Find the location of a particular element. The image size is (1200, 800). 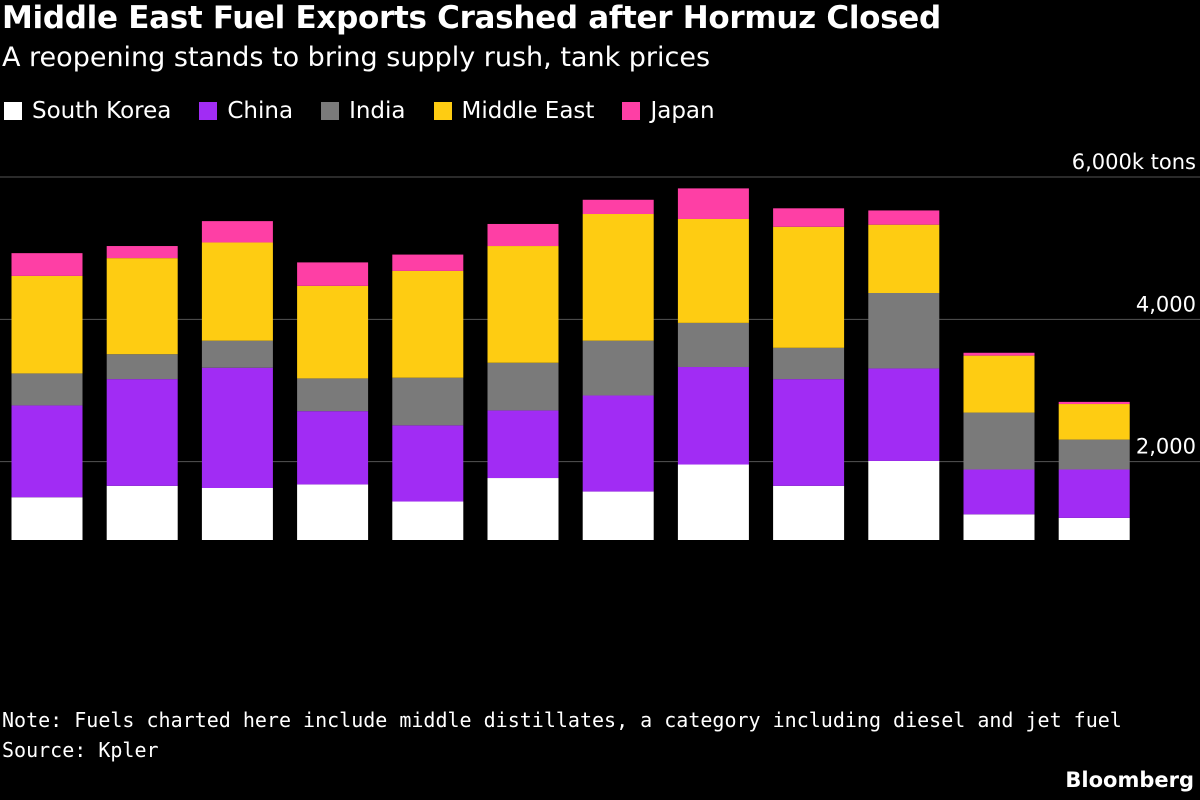

legend-item-japan: Japan is located at coordinates (668, 111).